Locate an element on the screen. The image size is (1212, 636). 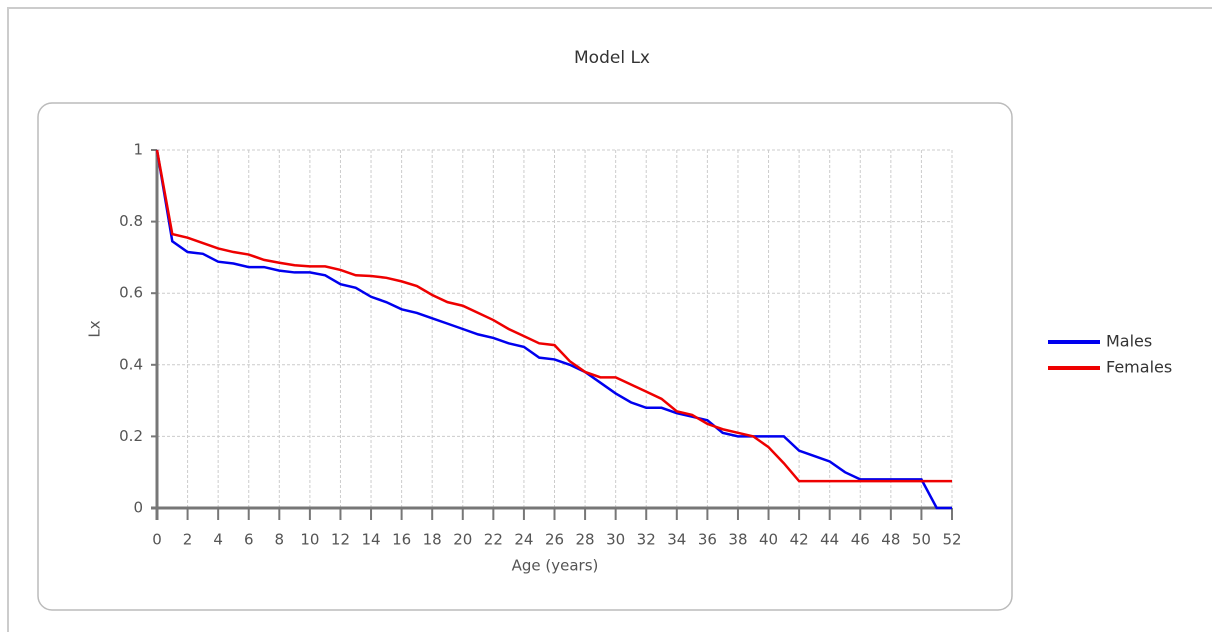
x-tick-label: 40 is located at coordinates (768, 540).